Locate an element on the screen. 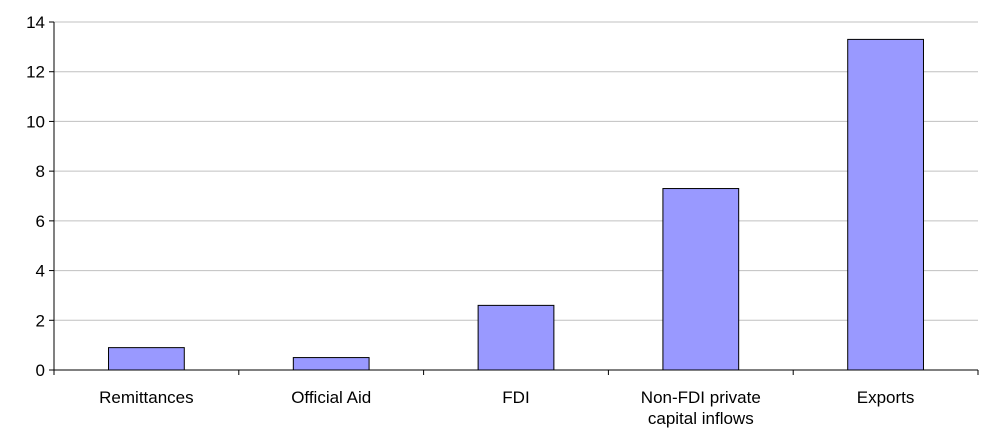 The height and width of the screenshot is (432, 994). x-category-label: Exports is located at coordinates (886, 397).